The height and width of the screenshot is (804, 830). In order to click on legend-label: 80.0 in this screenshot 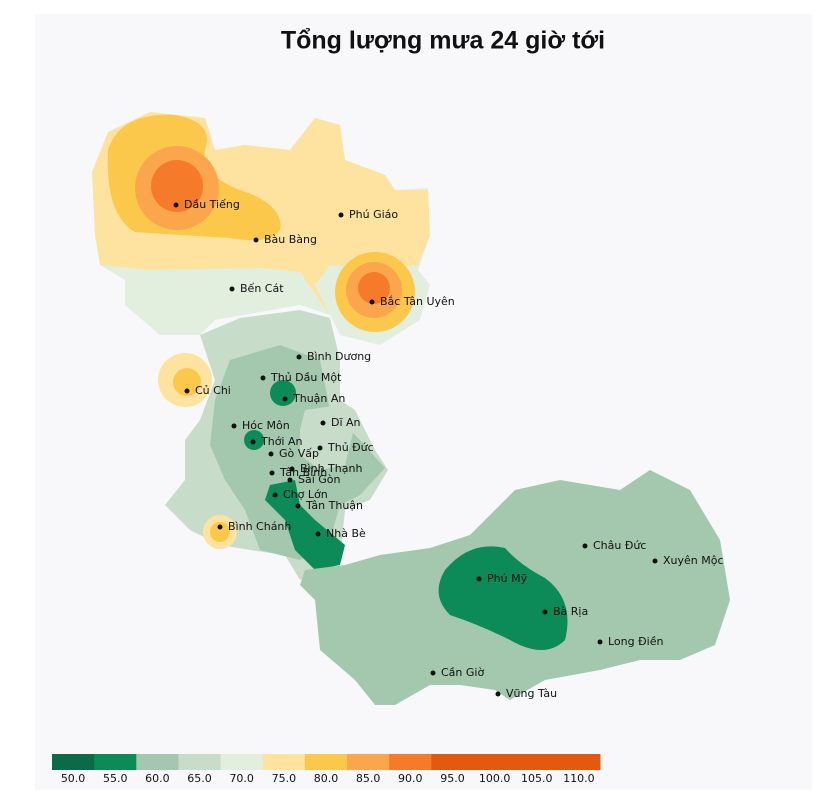, I will do `click(326, 778)`.